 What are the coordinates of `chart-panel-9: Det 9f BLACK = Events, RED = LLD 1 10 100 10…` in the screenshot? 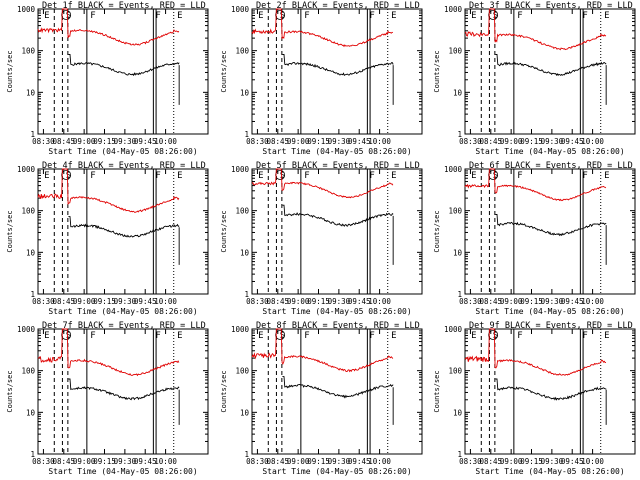 It's located at (534, 398).